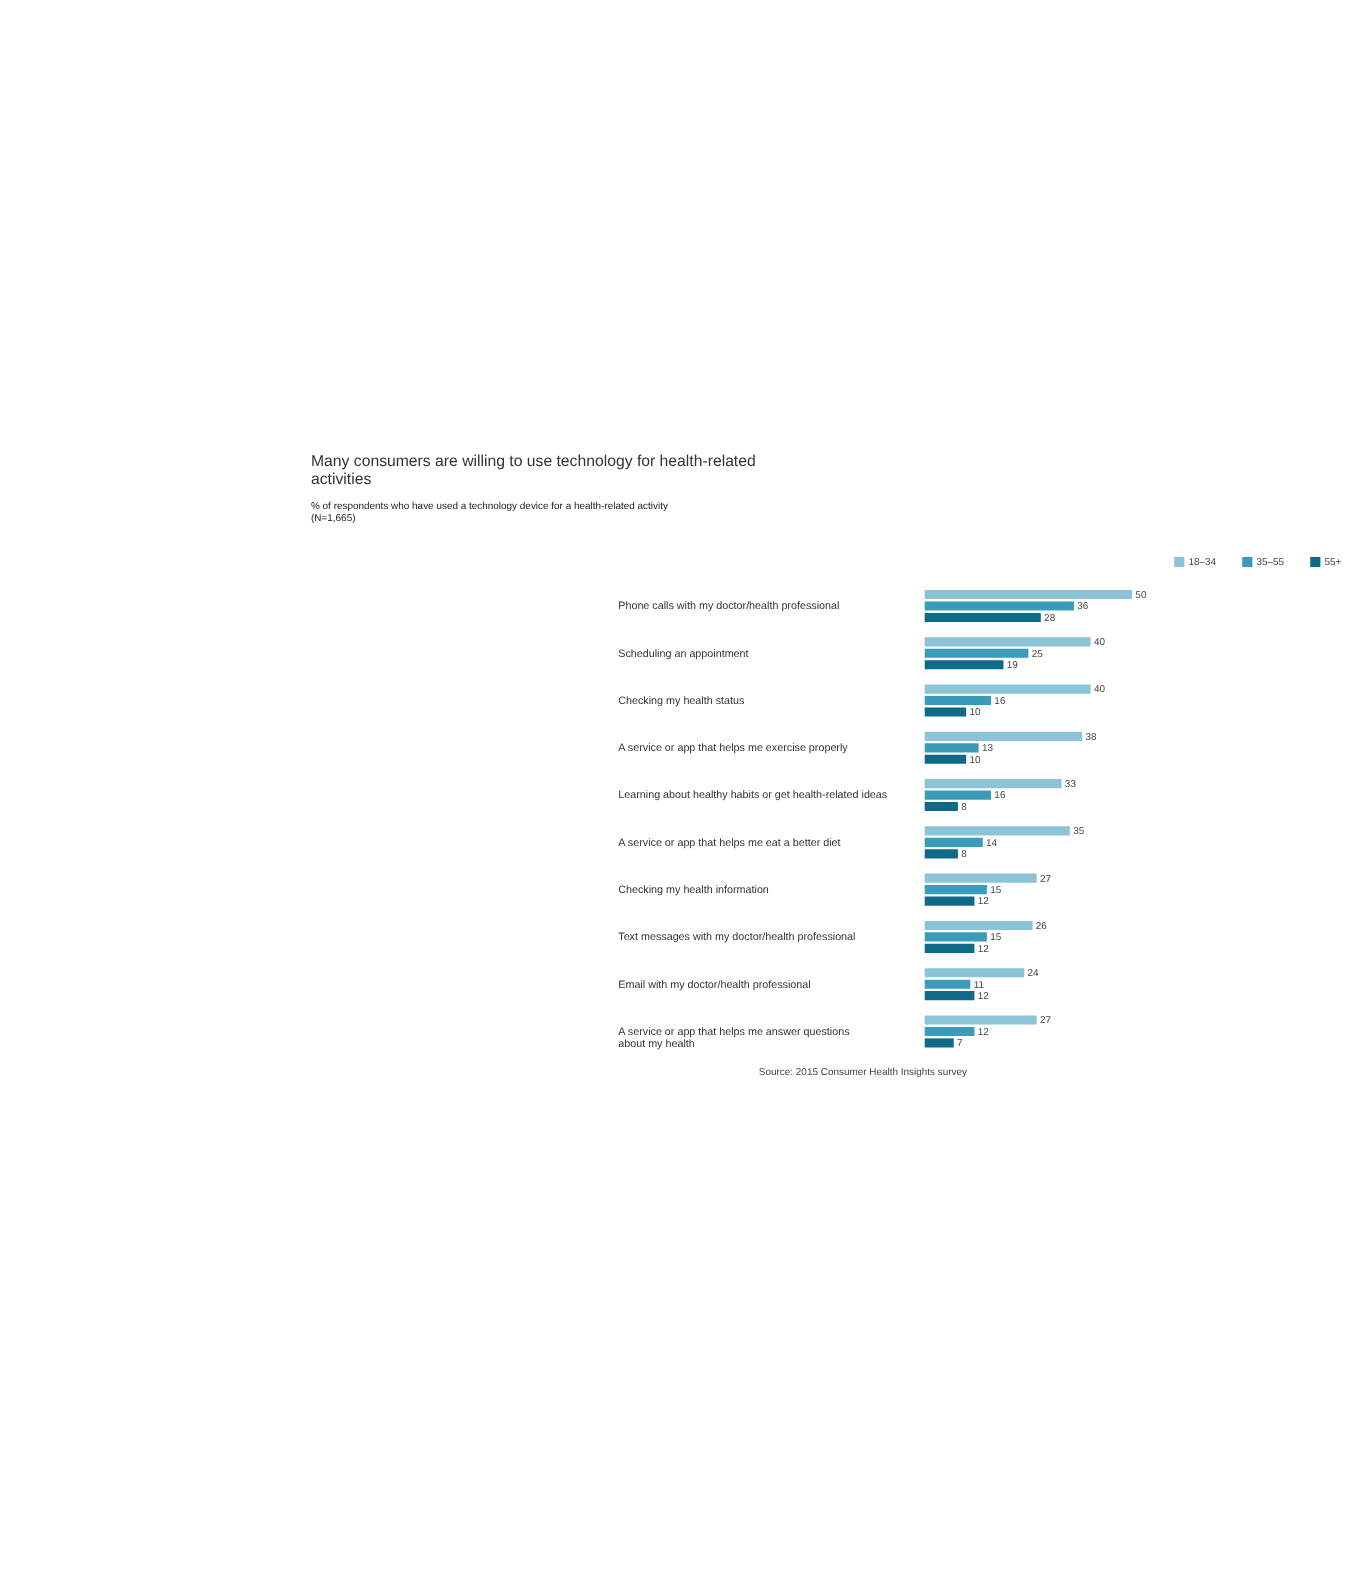 The image size is (1346, 1574). Describe the element at coordinates (533, 470) in the screenshot. I see `text: Many consumers are willing to use technology for health-related activities` at that location.